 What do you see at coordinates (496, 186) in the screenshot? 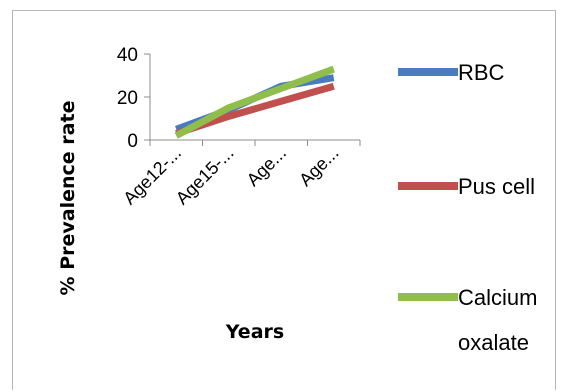
I see `legend-label: Pus cell` at bounding box center [496, 186].